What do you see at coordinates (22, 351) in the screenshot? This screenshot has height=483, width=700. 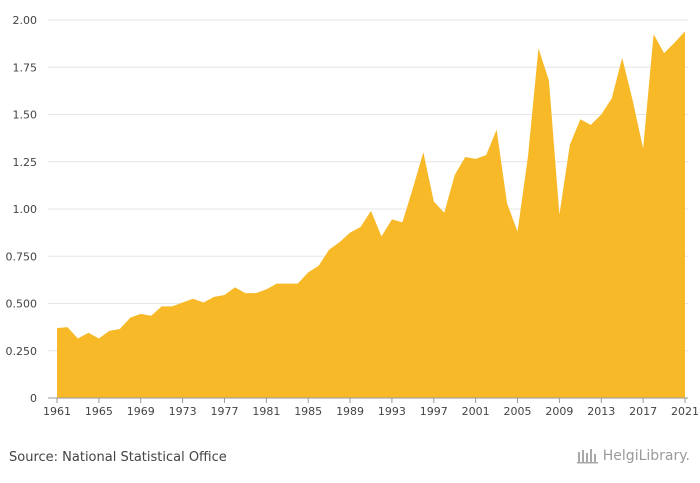 I see `y-tick-label: 0.250` at bounding box center [22, 351].